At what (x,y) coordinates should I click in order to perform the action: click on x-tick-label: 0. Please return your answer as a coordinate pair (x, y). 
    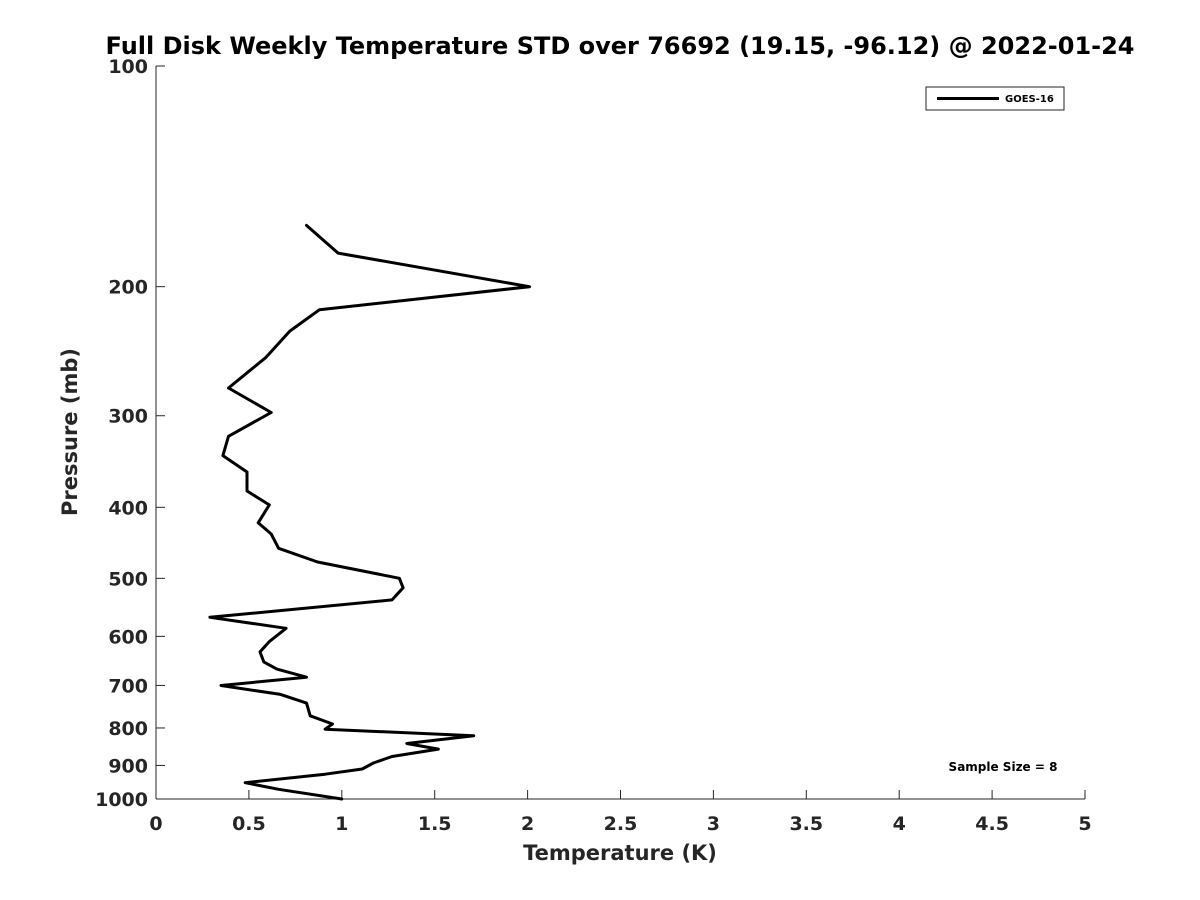
    Looking at the image, I should click on (155, 824).